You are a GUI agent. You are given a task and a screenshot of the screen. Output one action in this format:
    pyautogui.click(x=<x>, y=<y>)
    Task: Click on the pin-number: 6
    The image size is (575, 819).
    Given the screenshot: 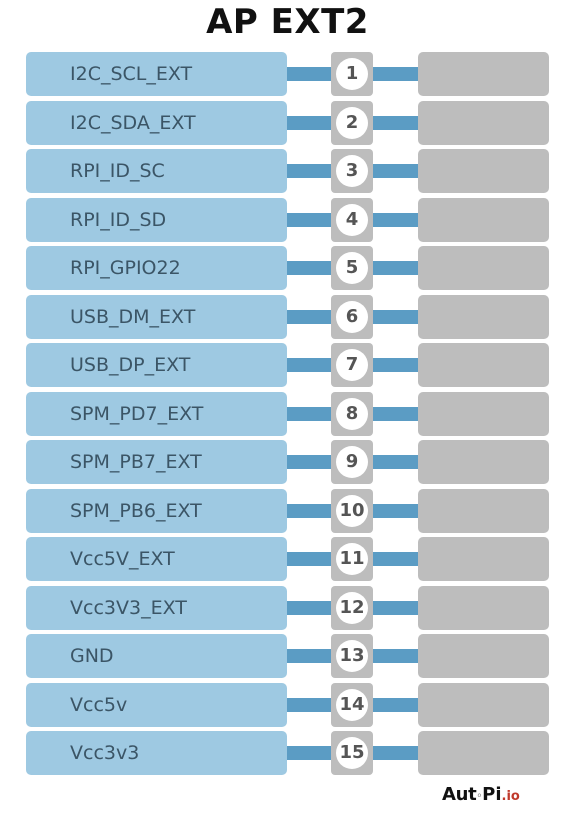 What is the action you would take?
    pyautogui.click(x=352, y=317)
    